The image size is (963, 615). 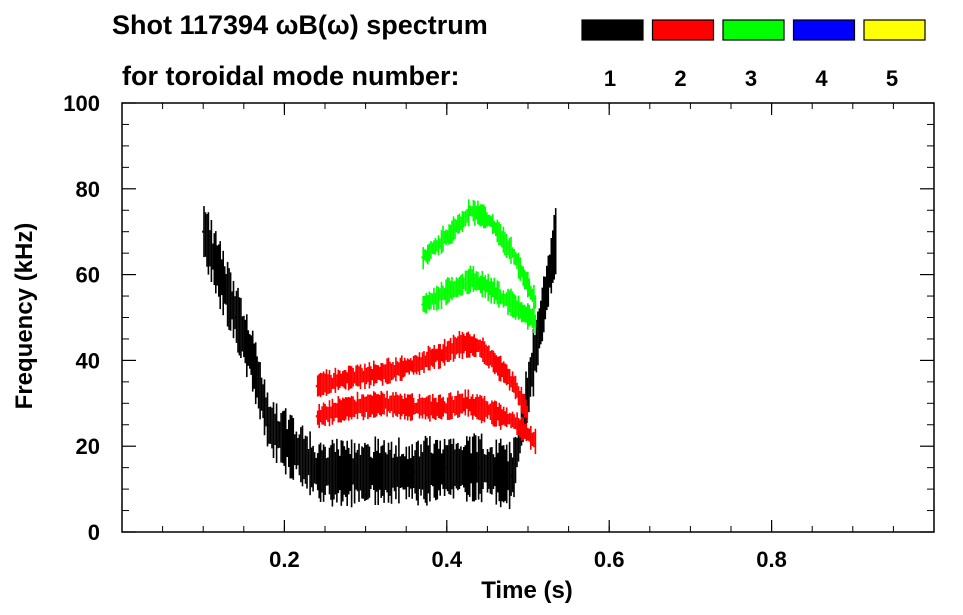 What do you see at coordinates (612, 30) in the screenshot?
I see `legend-swatch` at bounding box center [612, 30].